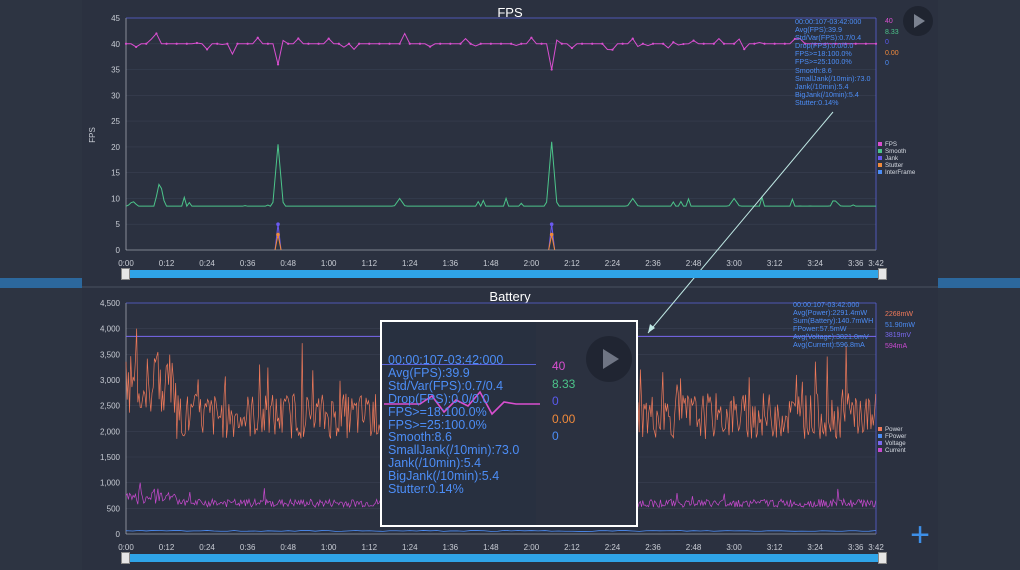 This screenshot has height=570, width=1020. I want to click on fps-slider-right-handle, so click(882, 274).